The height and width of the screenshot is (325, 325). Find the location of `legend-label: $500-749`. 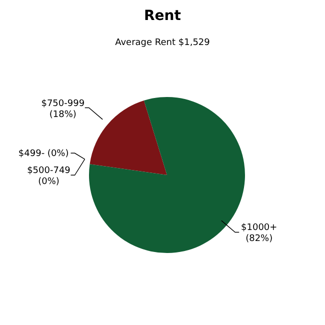

legend-label: $500-749 is located at coordinates (49, 171).